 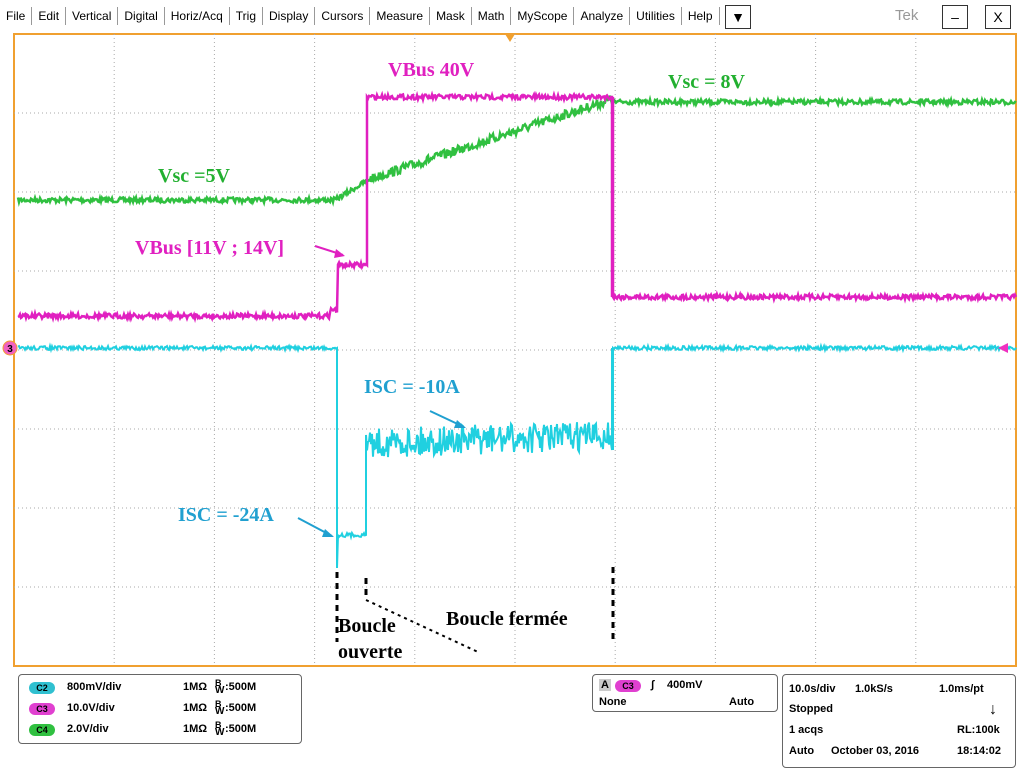 What do you see at coordinates (907, 15) in the screenshot?
I see `logo: Tek` at bounding box center [907, 15].